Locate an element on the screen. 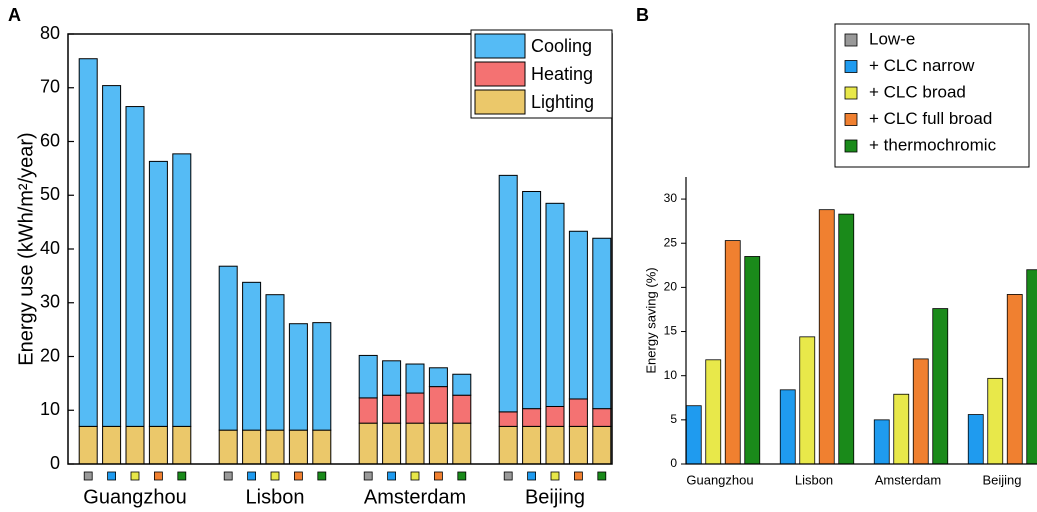  x-tick-label: Guangzhou is located at coordinates (719, 479).